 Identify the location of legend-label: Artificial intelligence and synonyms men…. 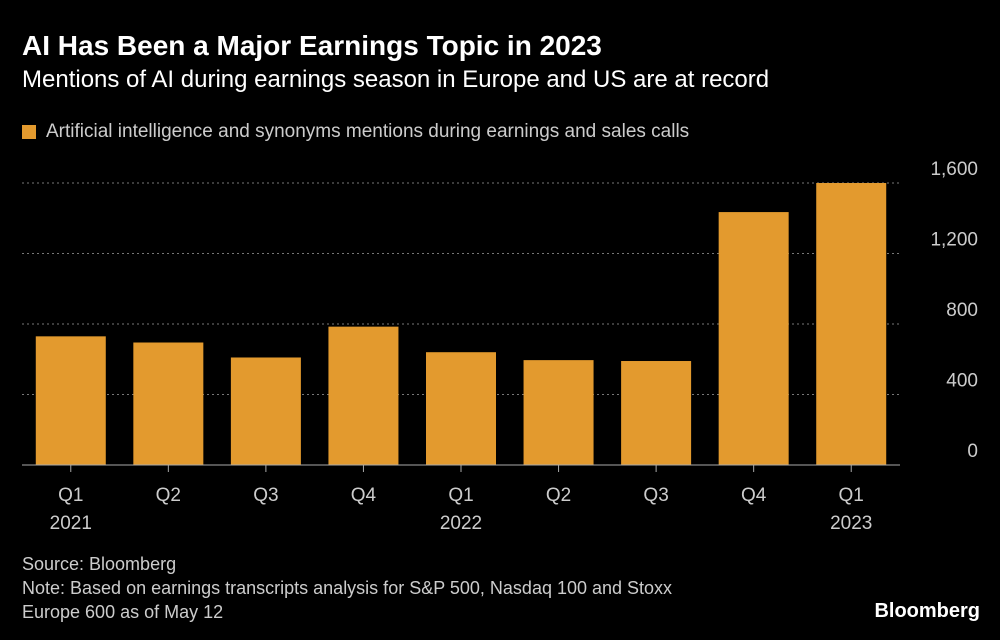
(368, 131).